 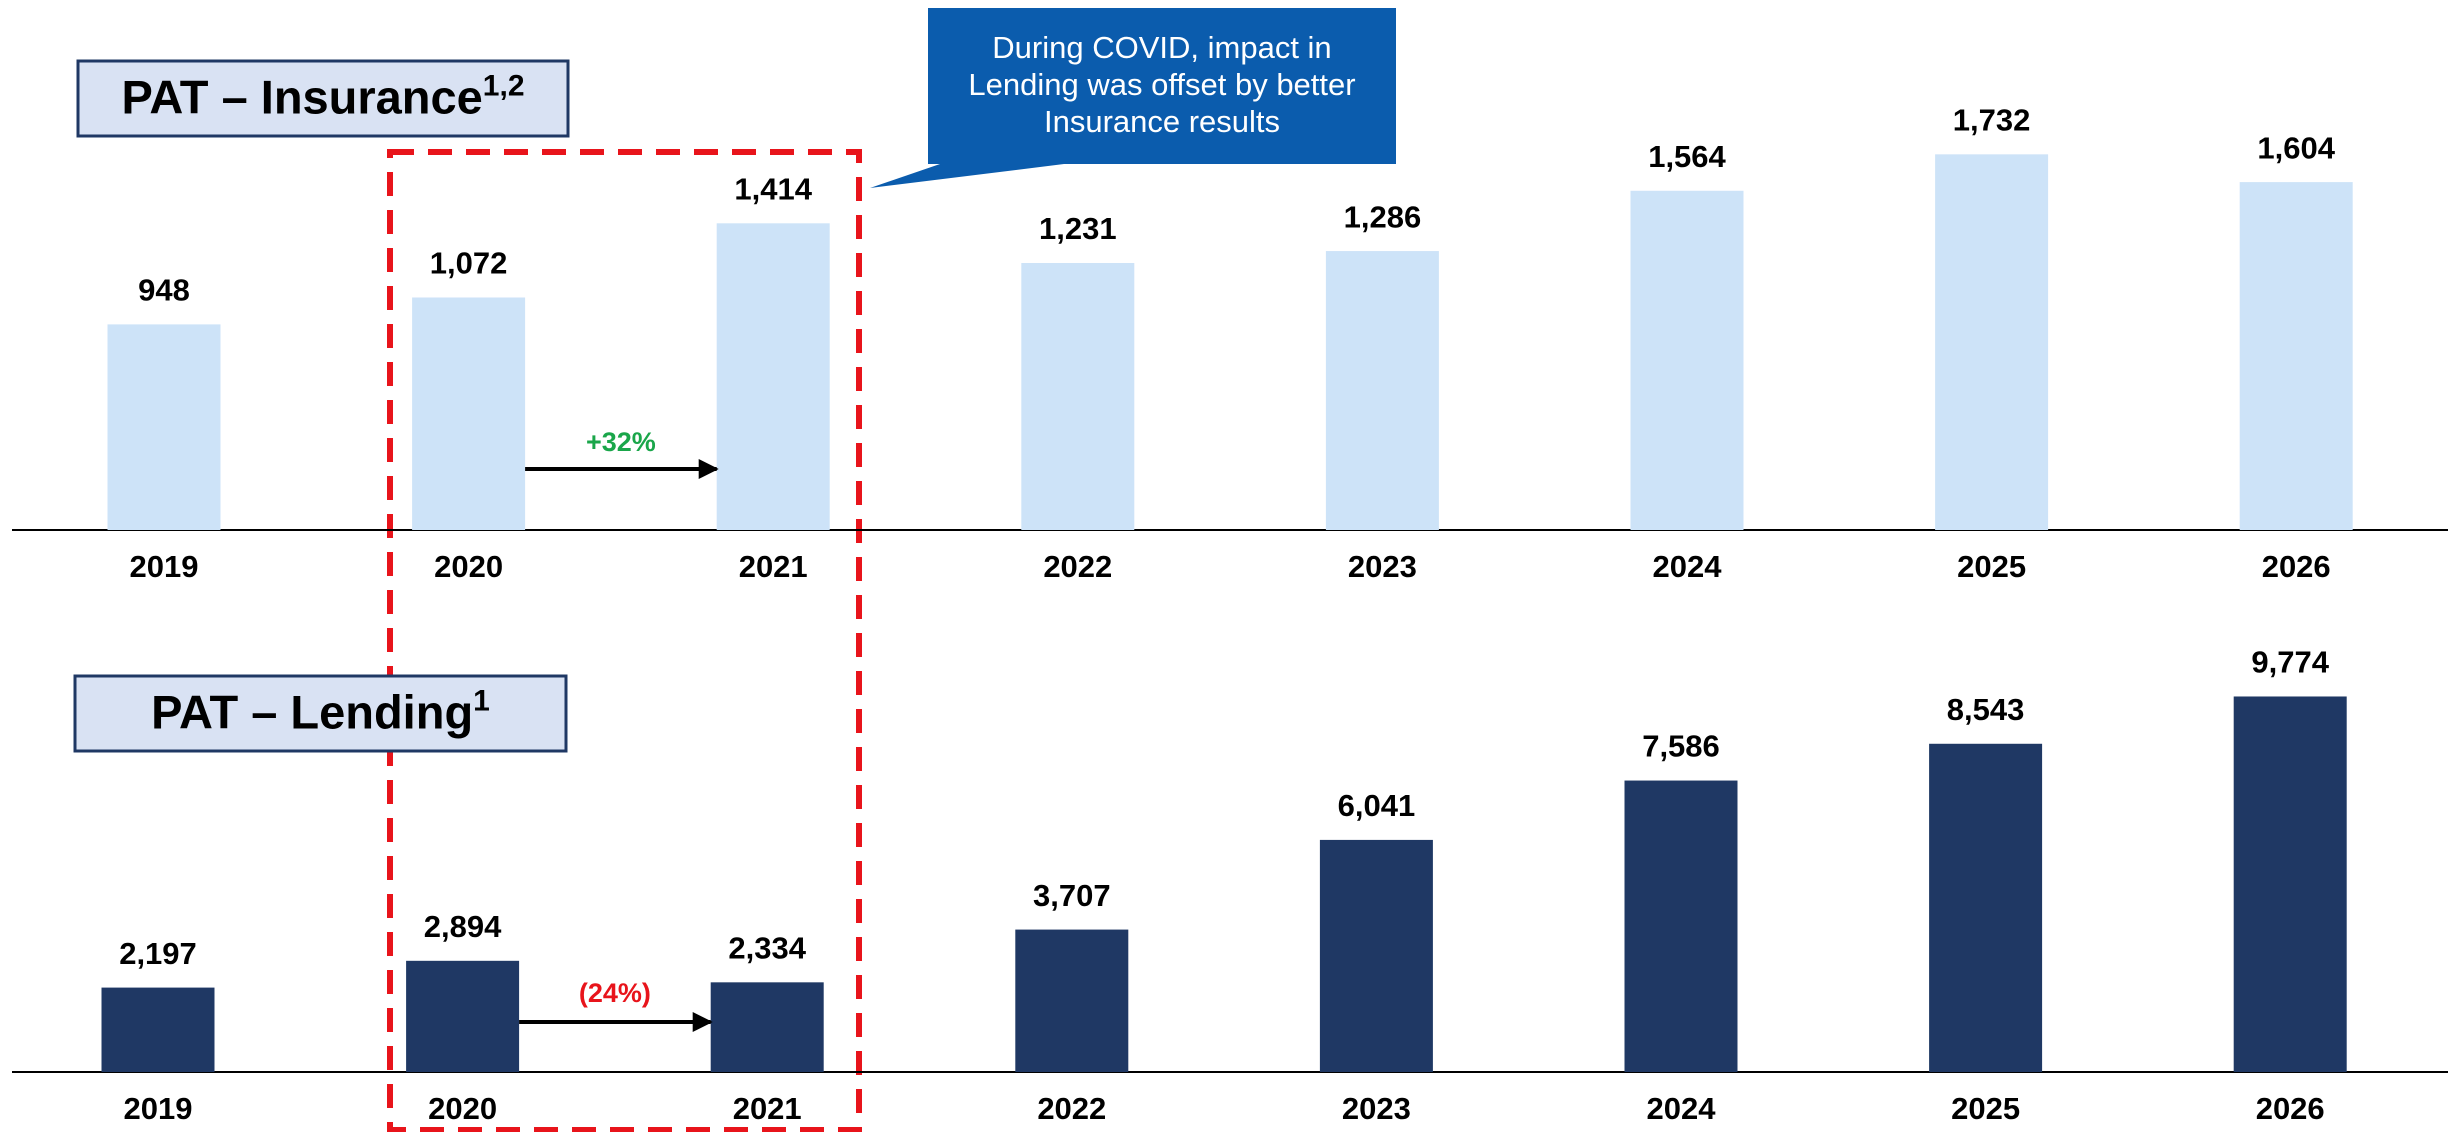 I want to click on data-label: 2,894, so click(x=463, y=926).